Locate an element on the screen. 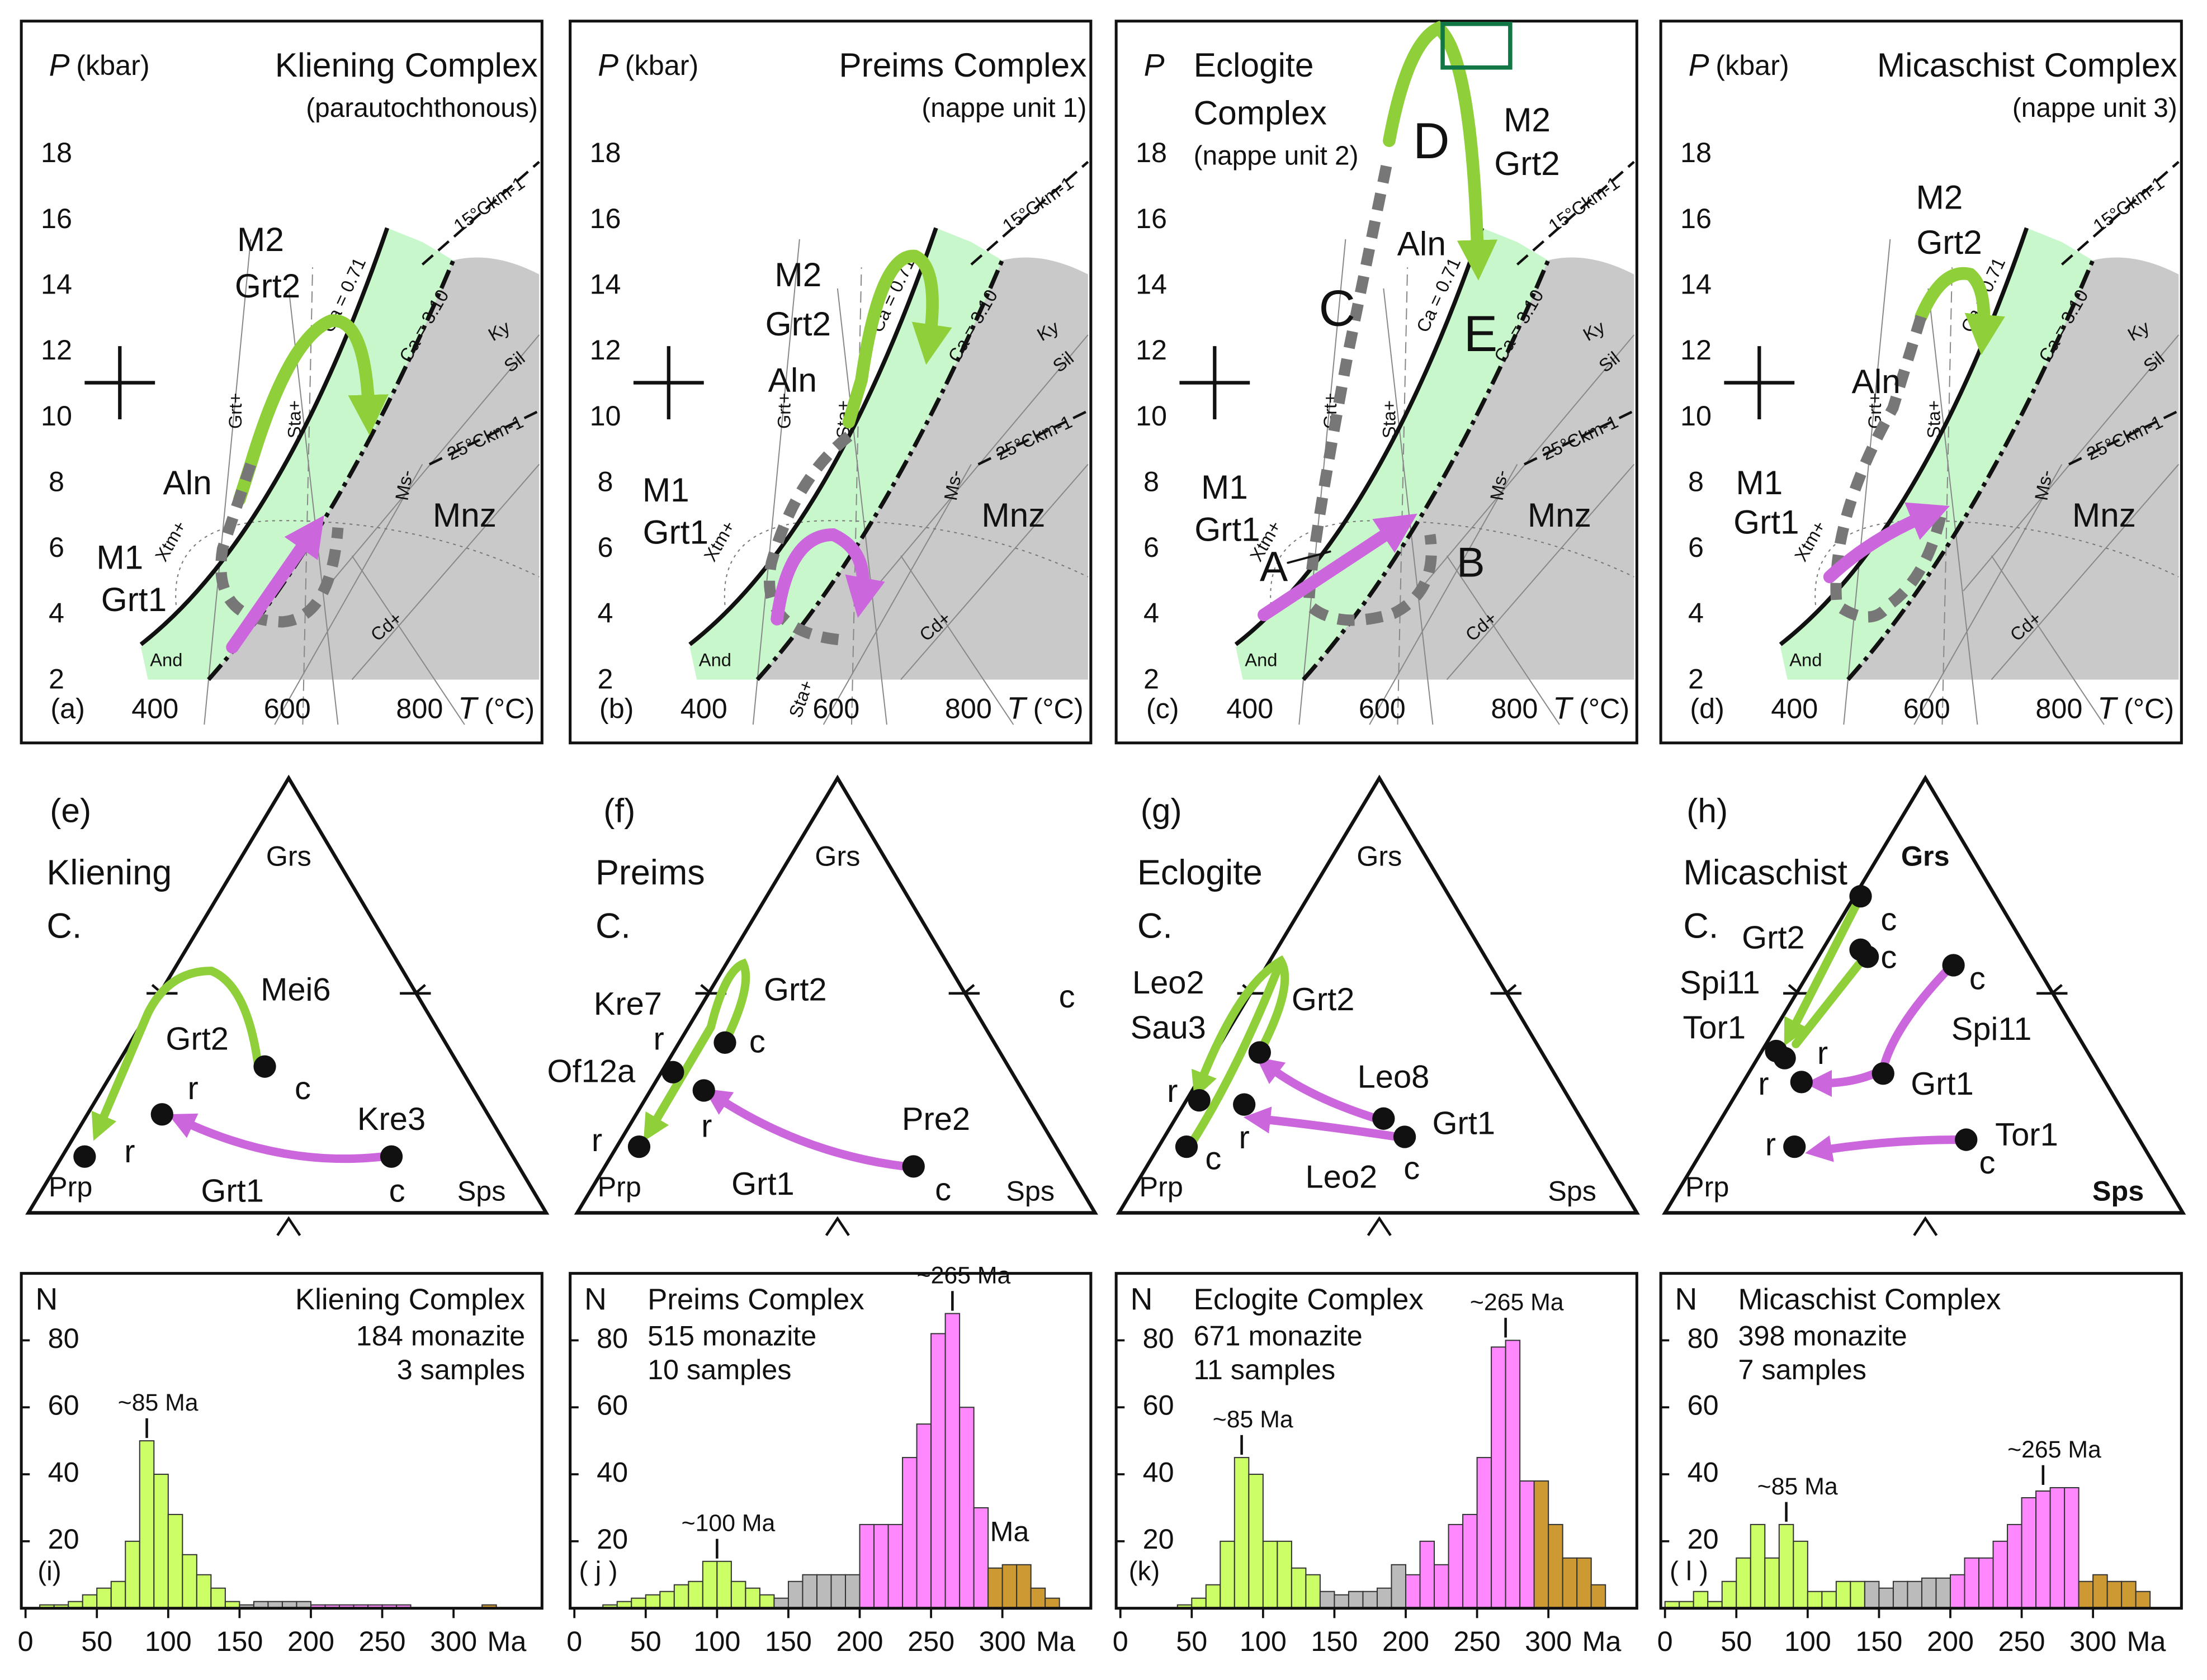 Image resolution: width=2207 pixels, height=1680 pixels. p-tick-label: 18 is located at coordinates (1696, 152).